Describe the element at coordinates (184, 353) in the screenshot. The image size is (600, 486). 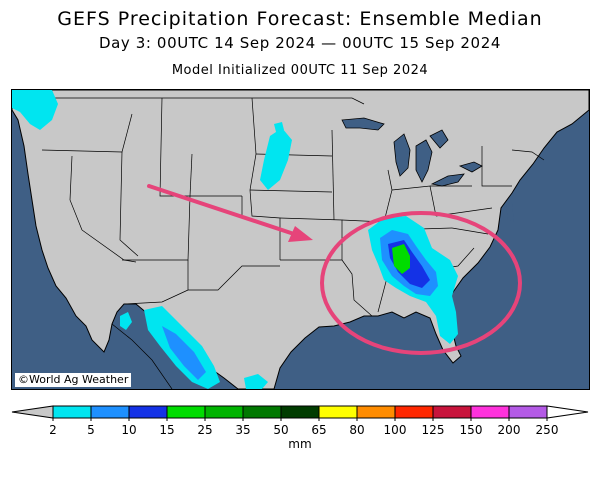
I see `precip-mexico-pacific-mid` at that location.